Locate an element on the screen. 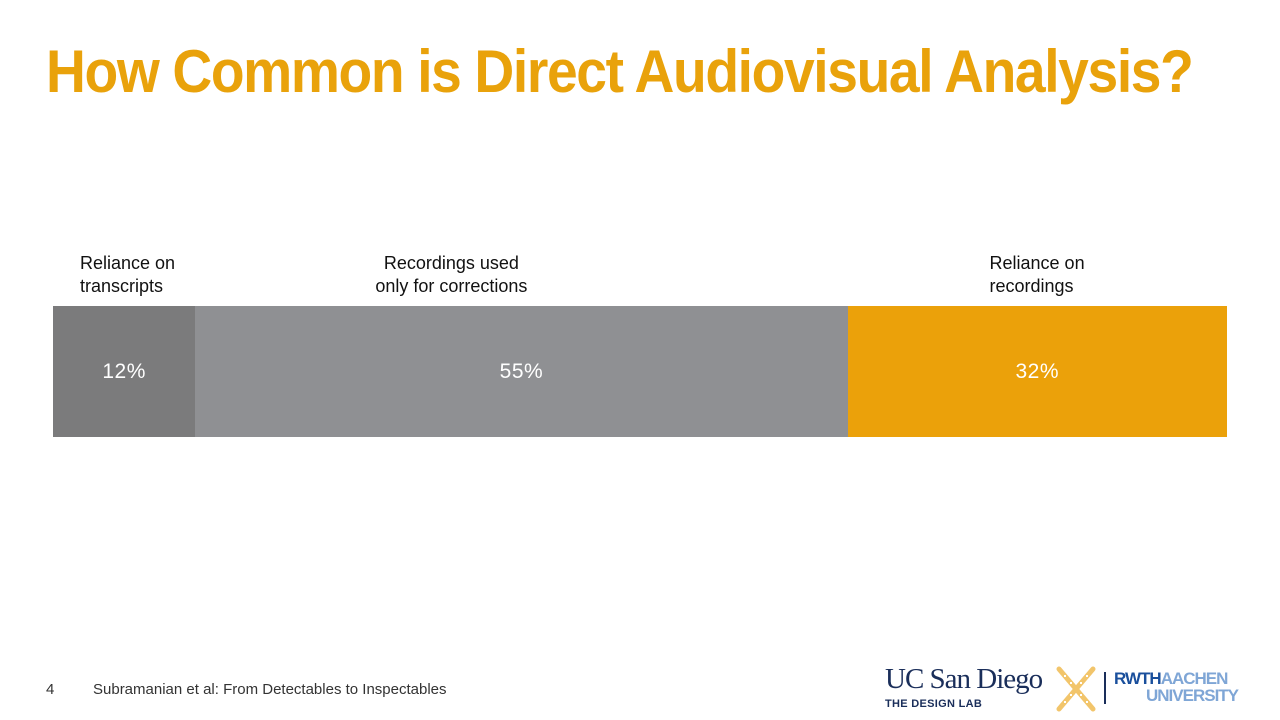 The width and height of the screenshot is (1280, 720). bar-segment-2: 55% is located at coordinates (521, 371).